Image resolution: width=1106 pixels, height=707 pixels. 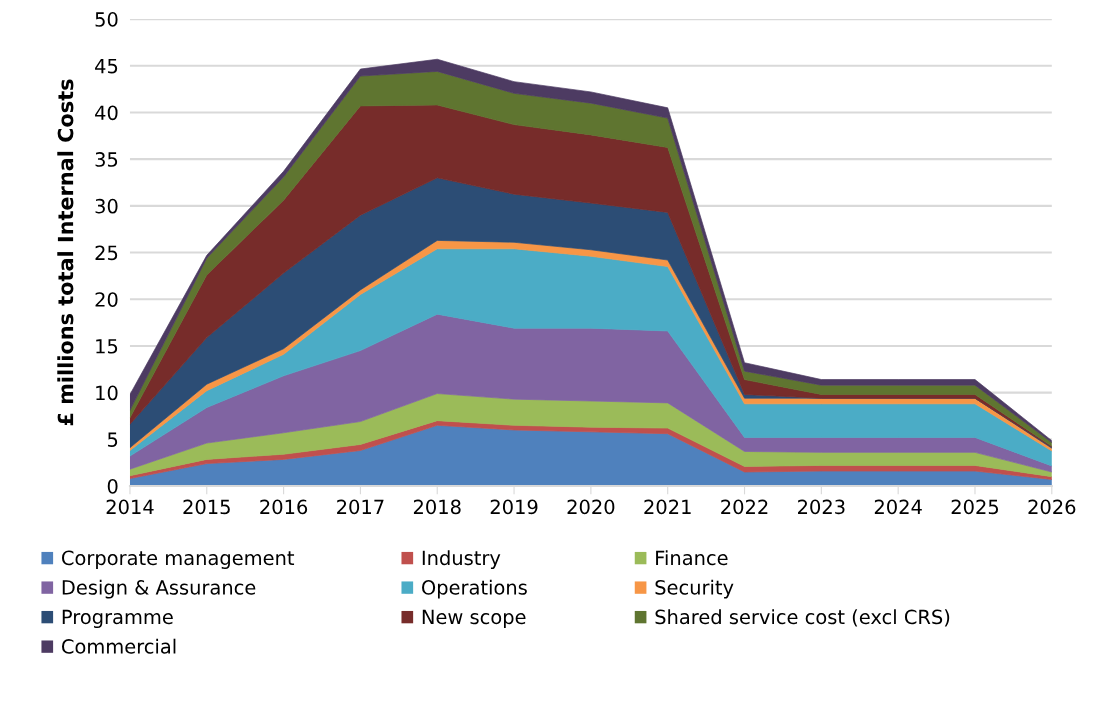 I want to click on x-tick-label: 2024, so click(x=898, y=507).